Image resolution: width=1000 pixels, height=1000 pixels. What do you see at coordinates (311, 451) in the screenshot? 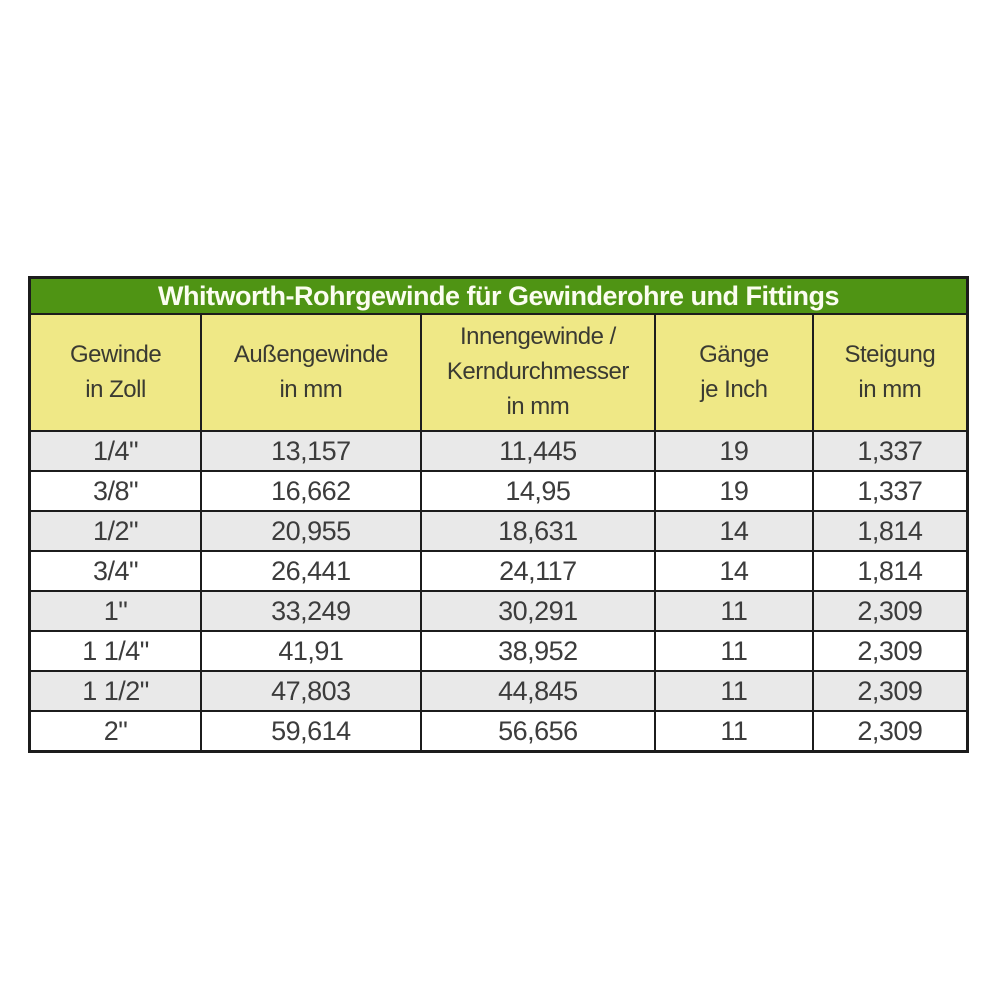
I see `cell-outer-diameter: 13,157` at bounding box center [311, 451].